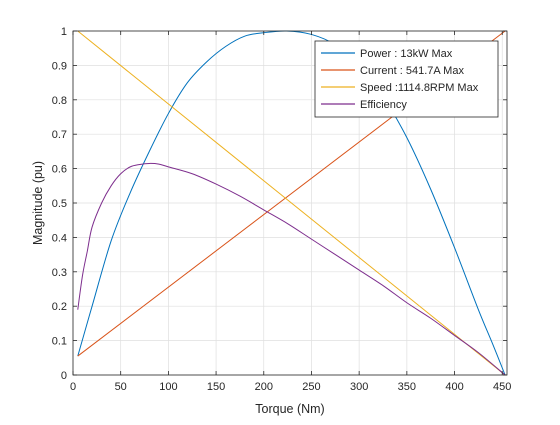  I want to click on x-axis-title: Torque (Nm), so click(289, 409).